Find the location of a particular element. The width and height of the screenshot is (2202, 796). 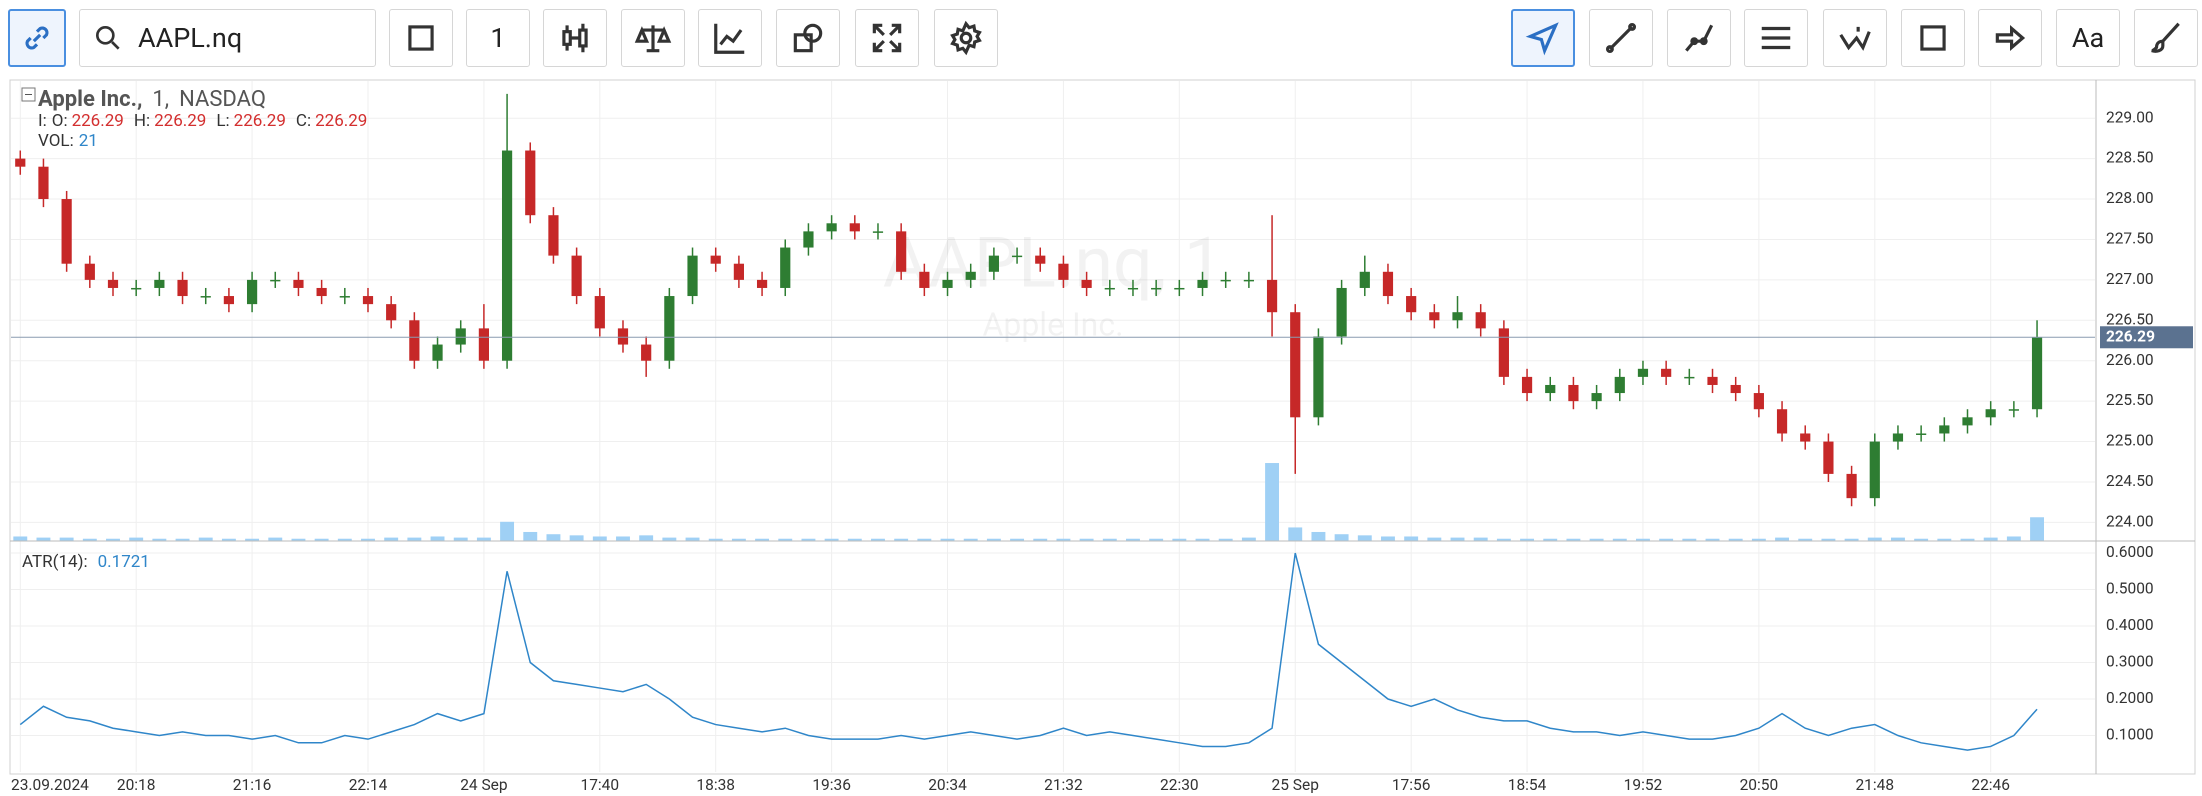

x-tick-label: 21:16 is located at coordinates (252, 785).